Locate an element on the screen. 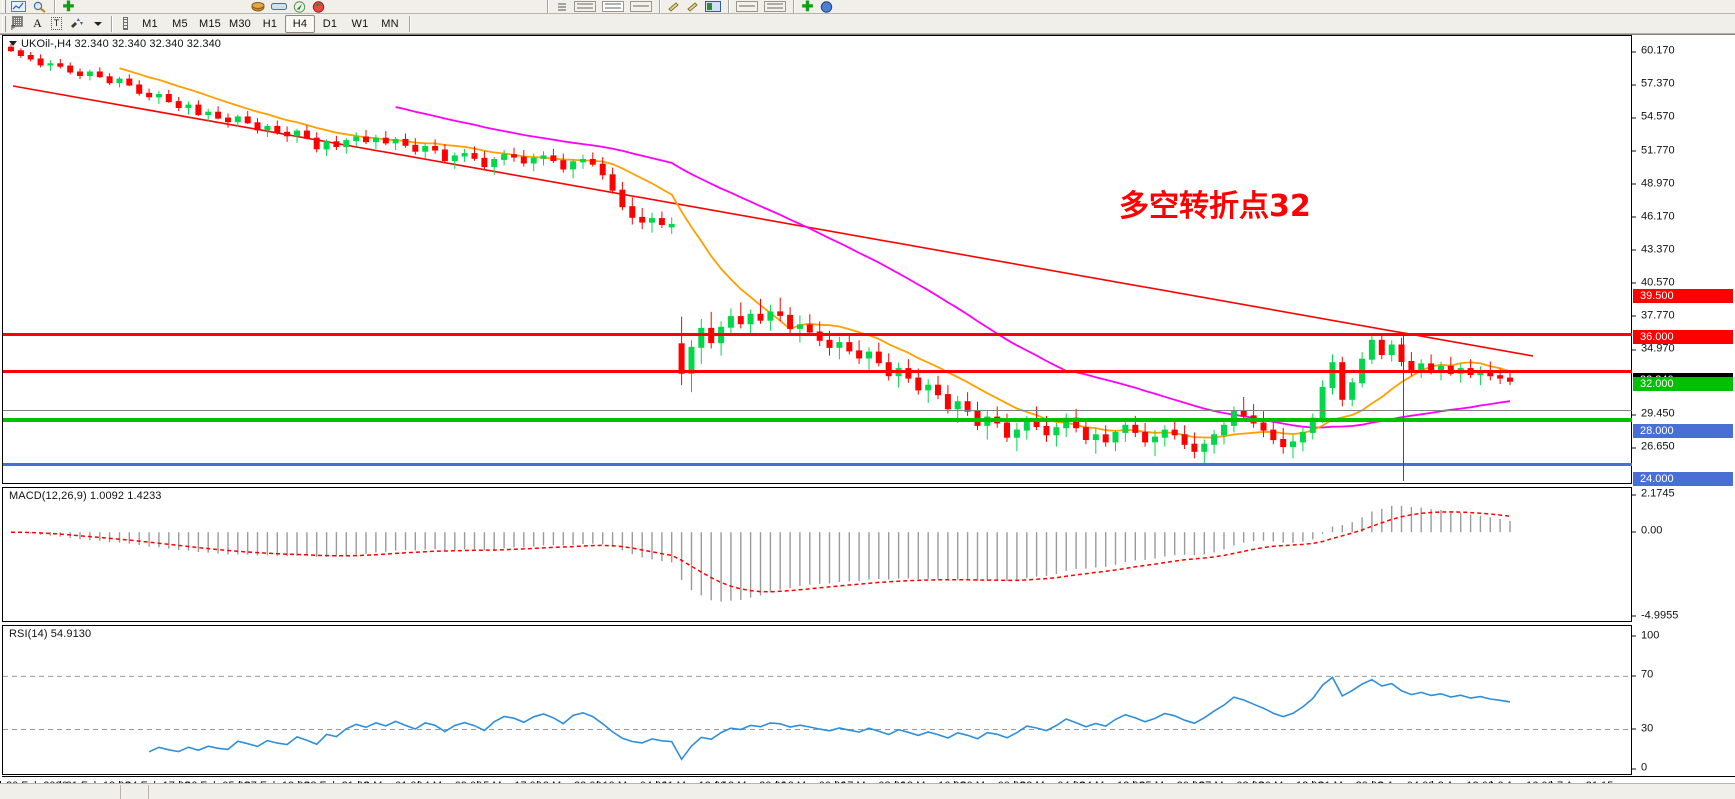 Image resolution: width=1735 pixels, height=799 pixels. autoscroll-icon is located at coordinates (713, 6).